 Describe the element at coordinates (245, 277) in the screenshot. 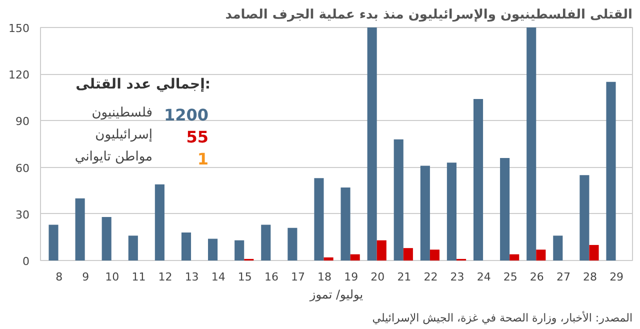

I see `x-tick-label: 15` at that location.